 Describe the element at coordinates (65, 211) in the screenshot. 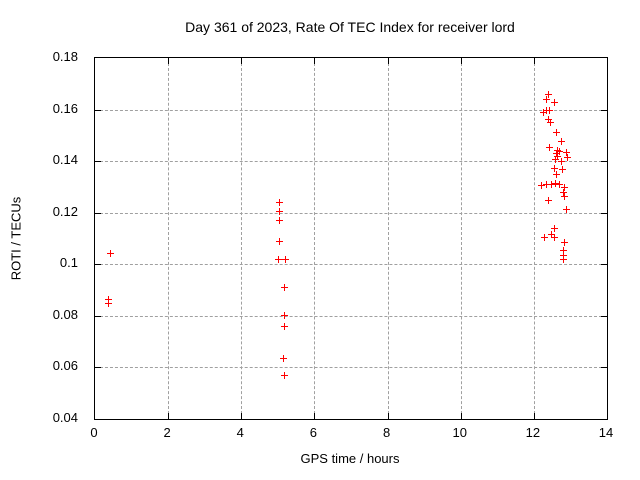

I see `y-tick-label: 0.12` at that location.